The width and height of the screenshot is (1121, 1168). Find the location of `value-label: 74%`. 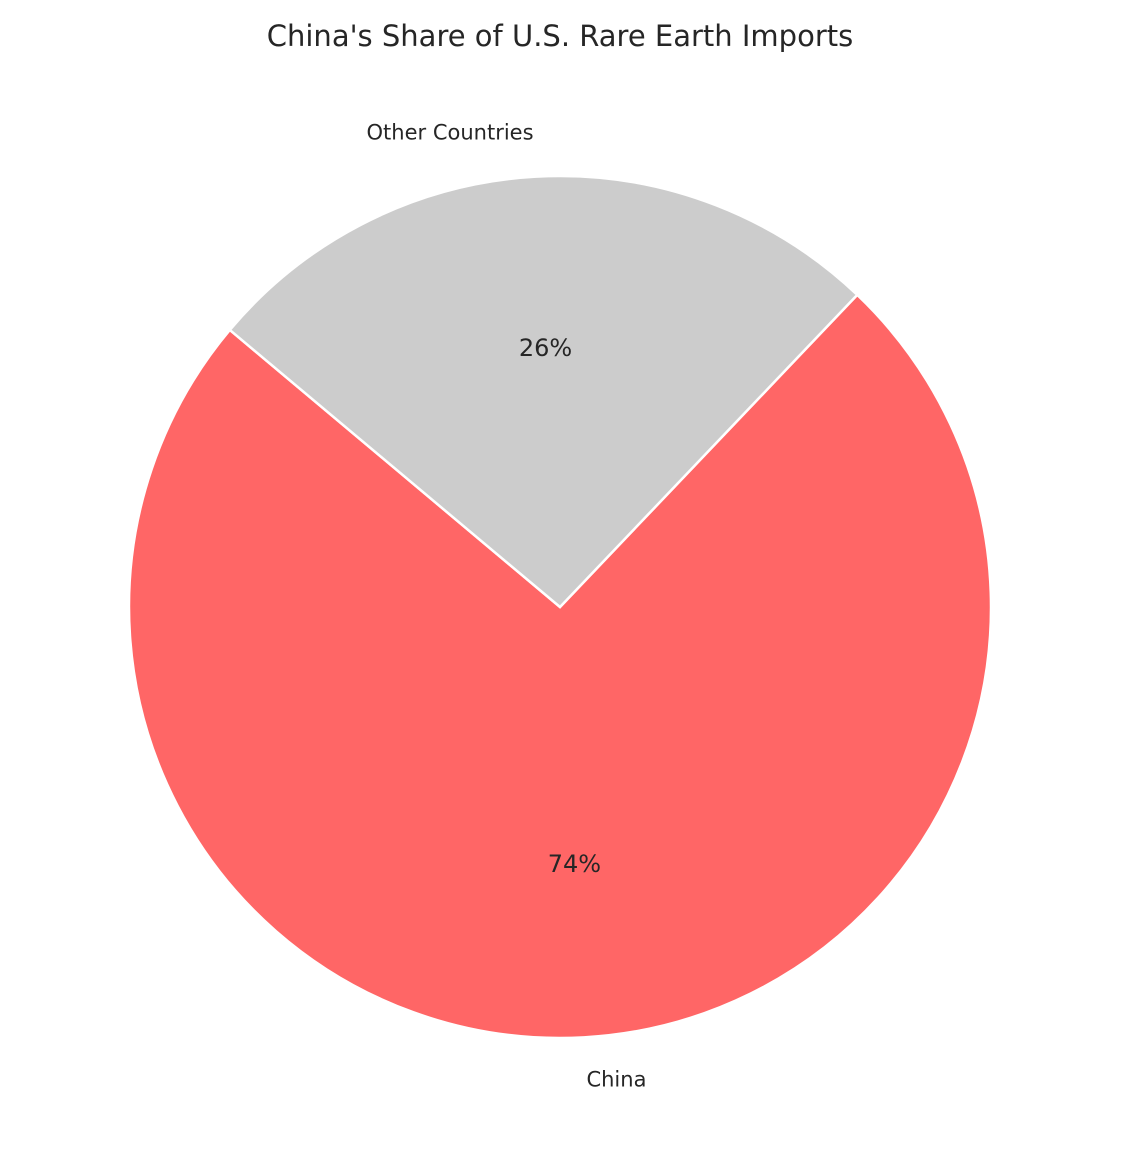

value-label: 74% is located at coordinates (574, 864).